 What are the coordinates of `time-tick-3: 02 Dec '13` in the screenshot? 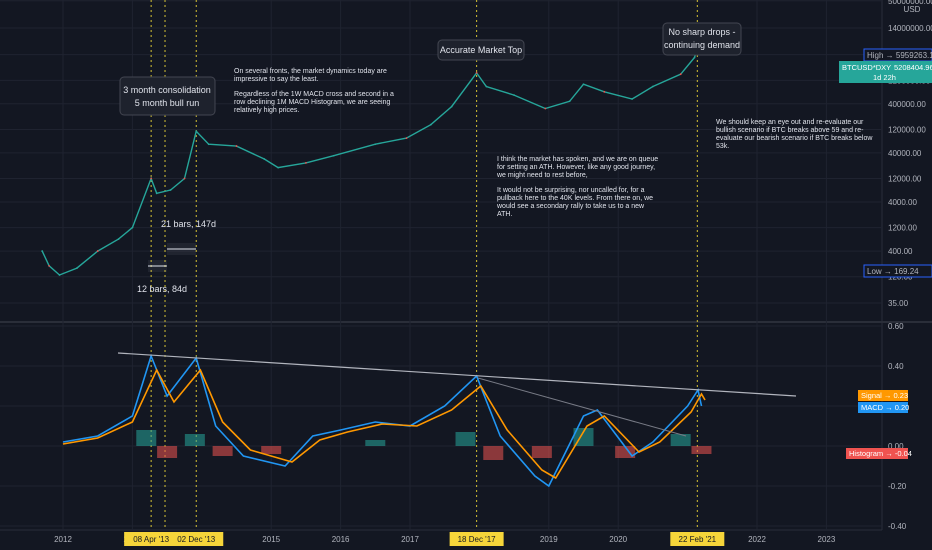 It's located at (196, 539).